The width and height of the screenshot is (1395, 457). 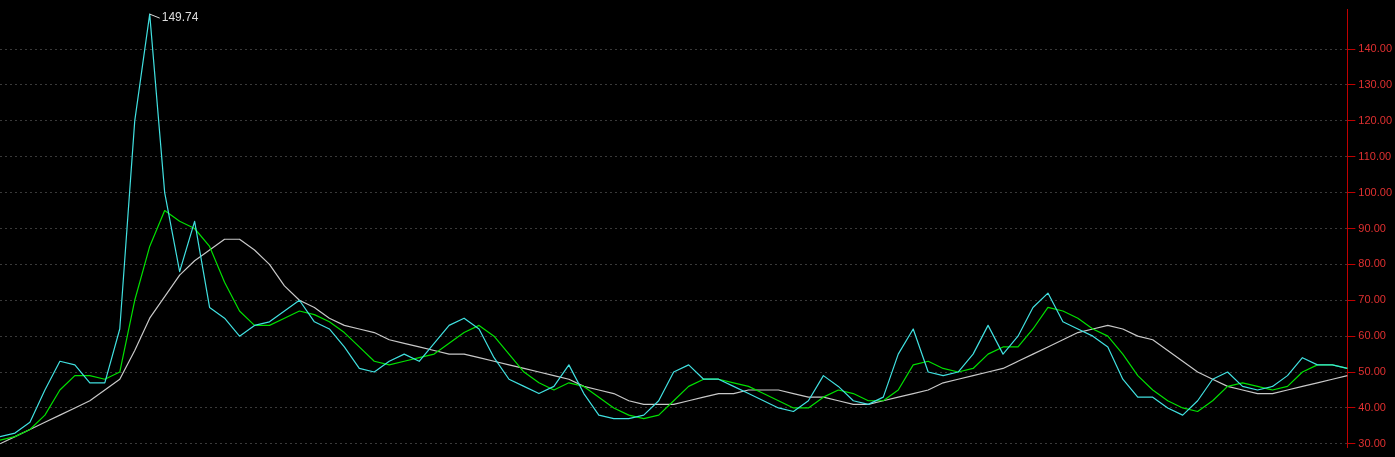 I want to click on y-tick-label: 130.00, so click(x=1375, y=83).